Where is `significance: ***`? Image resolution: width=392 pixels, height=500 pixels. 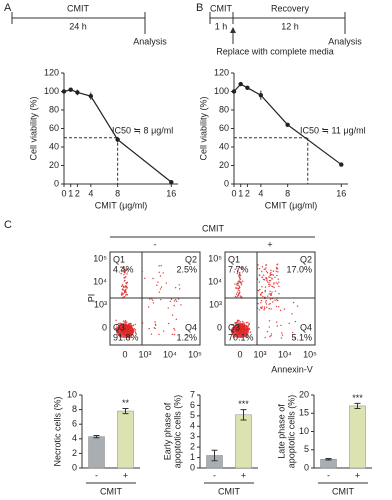 significance: *** is located at coordinates (357, 398).